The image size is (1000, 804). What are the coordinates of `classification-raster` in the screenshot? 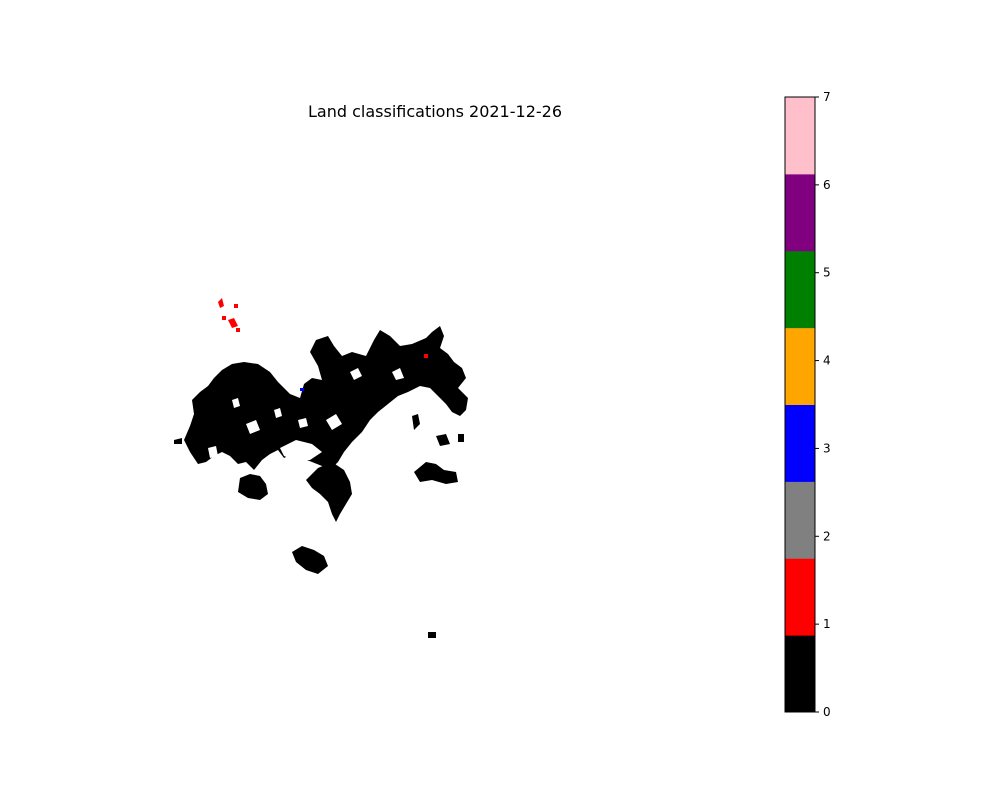 It's located at (321, 468).